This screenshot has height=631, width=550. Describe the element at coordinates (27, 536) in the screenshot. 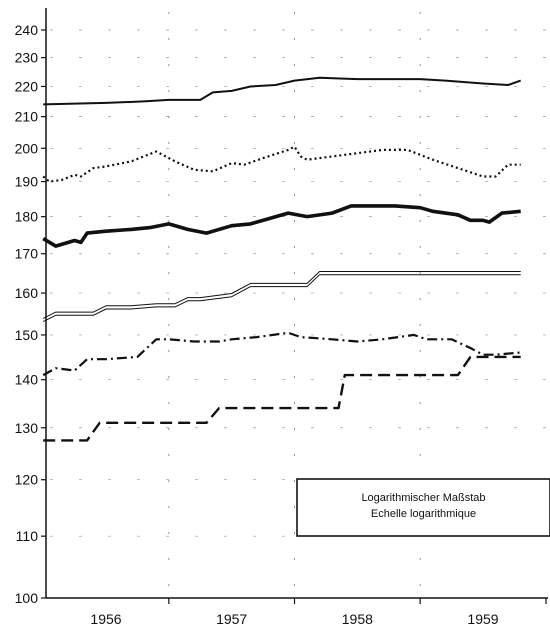

I see `y-tick-label-110: 110` at that location.